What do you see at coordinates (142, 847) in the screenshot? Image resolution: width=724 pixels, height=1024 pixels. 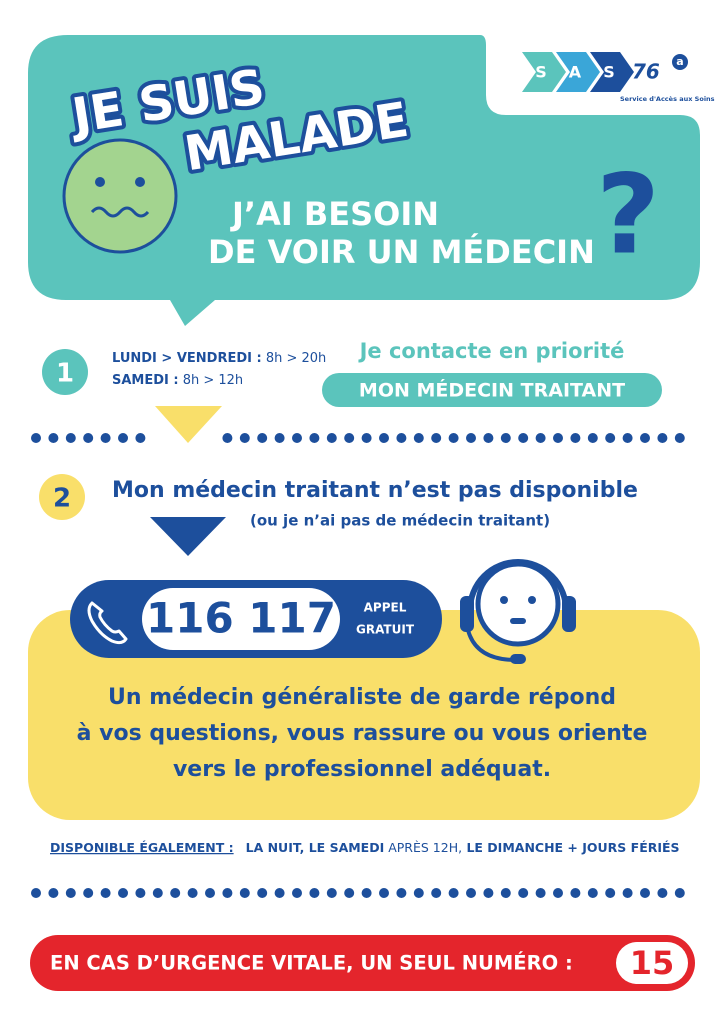 I see `availability-label: DISPONIBLE ÉGALEMENT :` at bounding box center [142, 847].